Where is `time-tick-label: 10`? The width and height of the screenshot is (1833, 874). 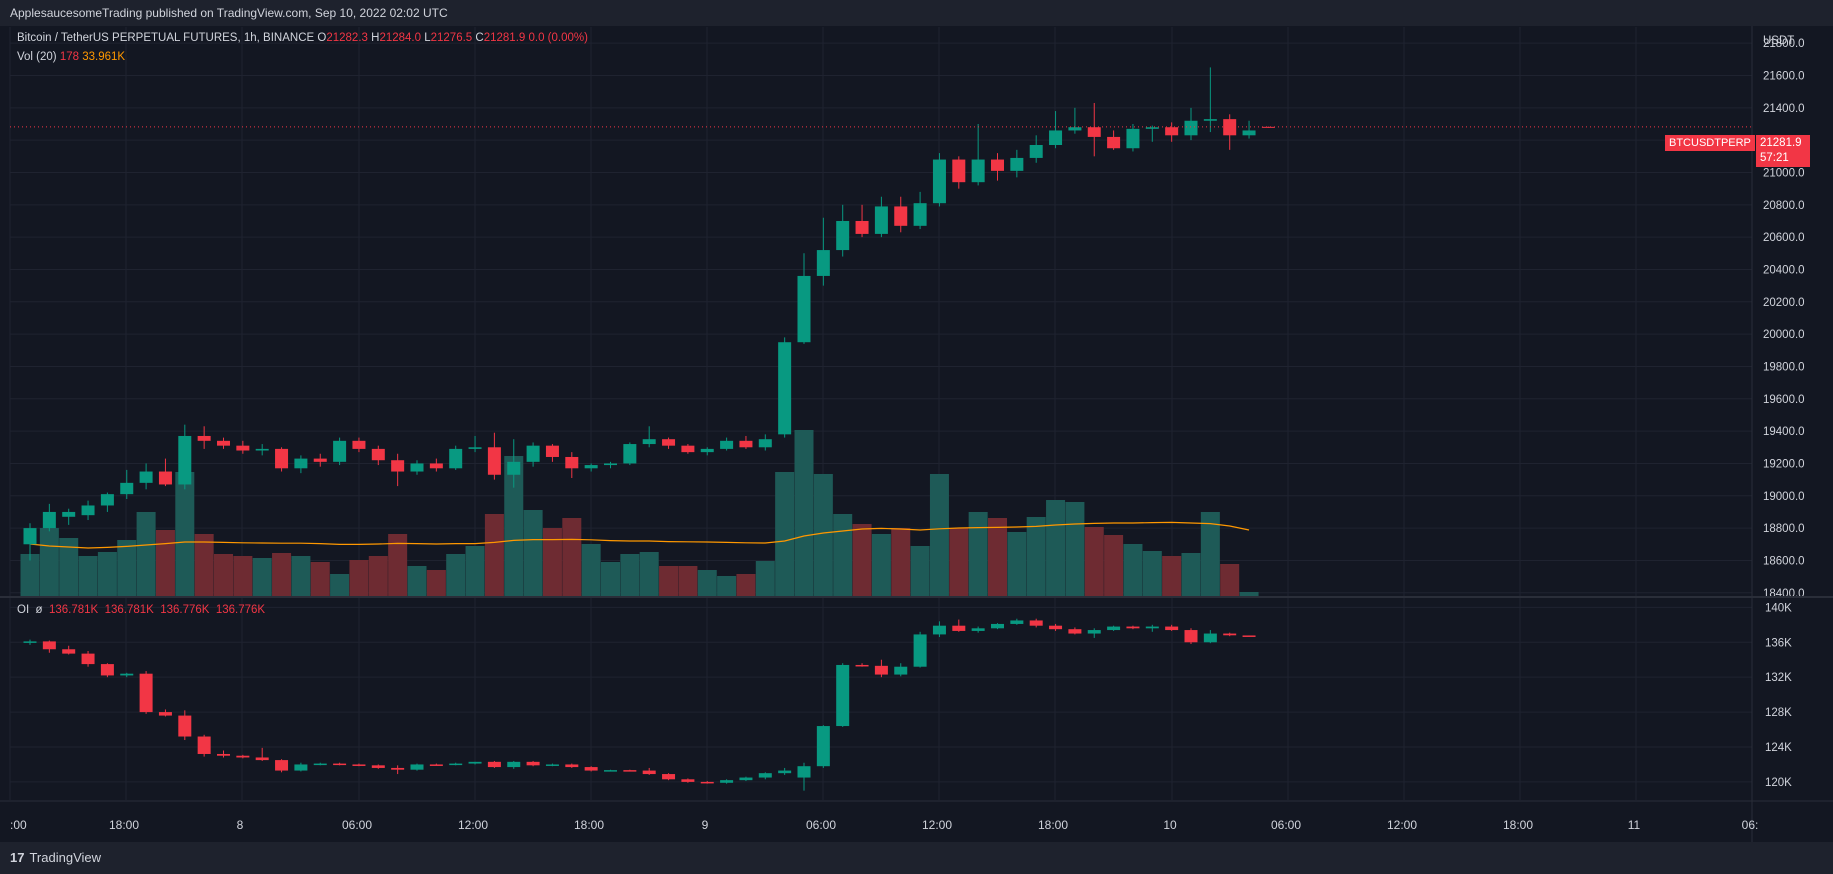 time-tick-label: 10 is located at coordinates (1170, 825).